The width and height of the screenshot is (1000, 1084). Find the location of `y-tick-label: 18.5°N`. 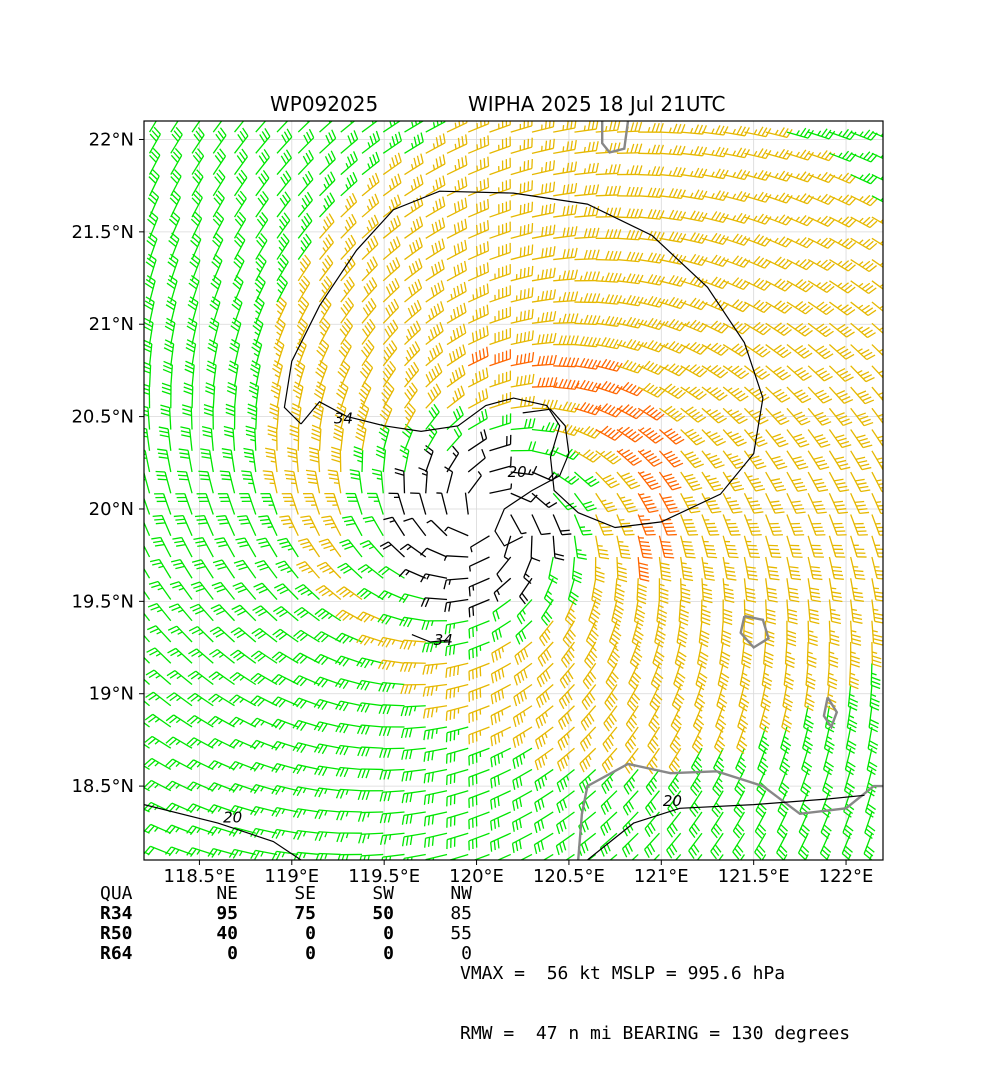

y-tick-label: 18.5°N is located at coordinates (102, 786).